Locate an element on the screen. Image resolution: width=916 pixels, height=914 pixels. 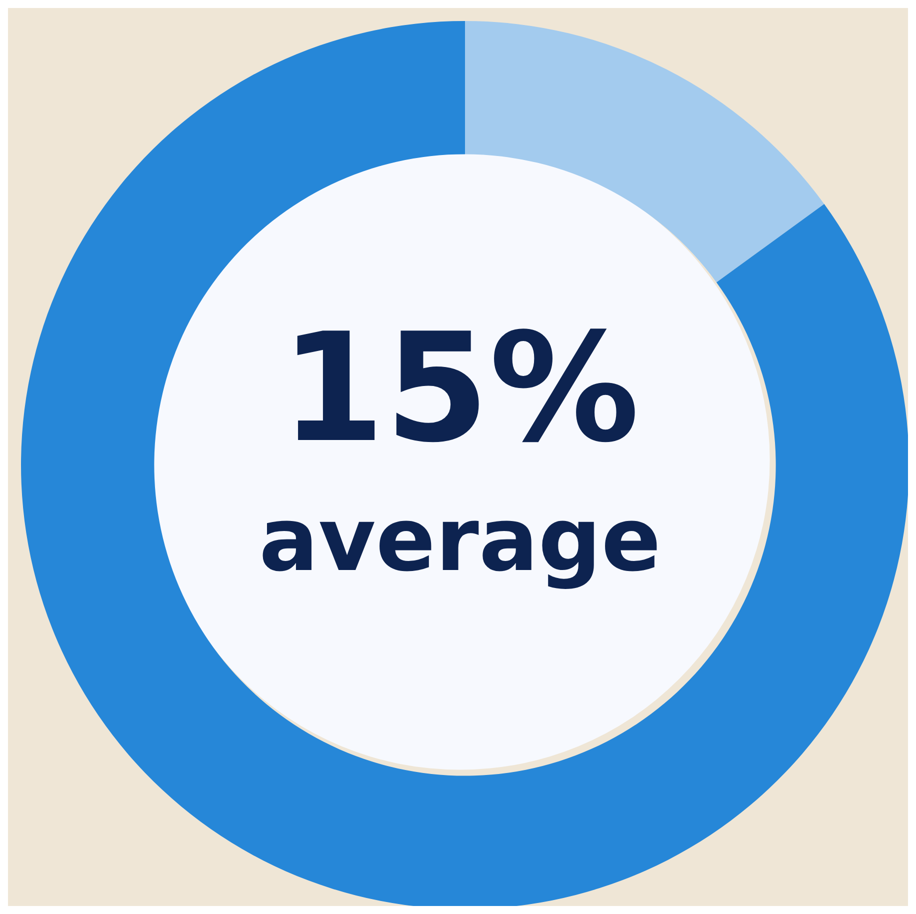
text: average is located at coordinates (460, 539).